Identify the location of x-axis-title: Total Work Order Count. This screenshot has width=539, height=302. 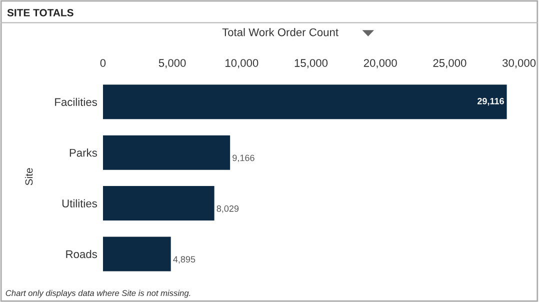
(280, 32).